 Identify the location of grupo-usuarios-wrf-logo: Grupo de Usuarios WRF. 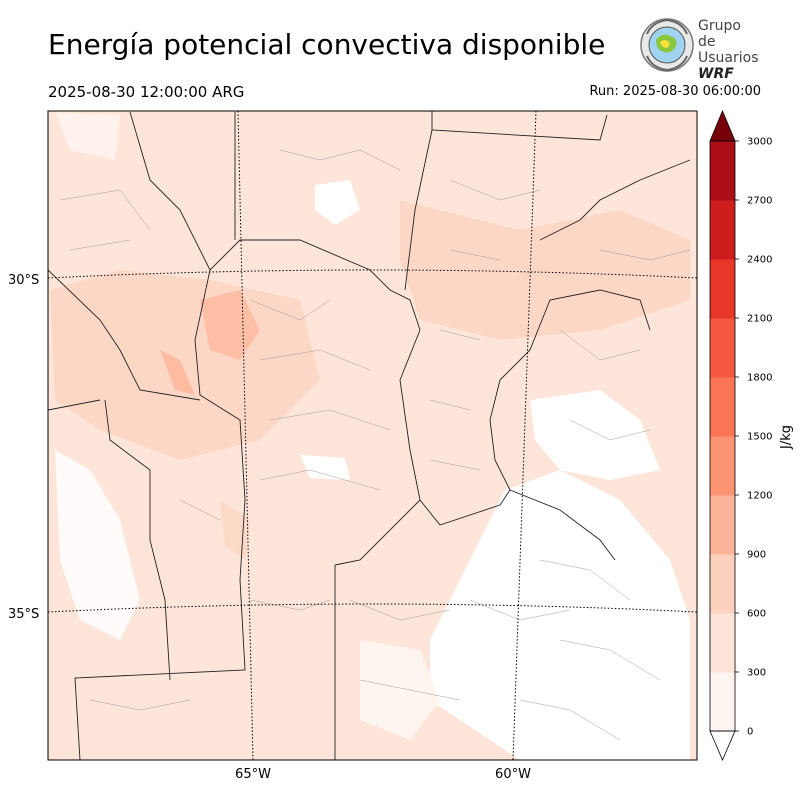
(699, 49).